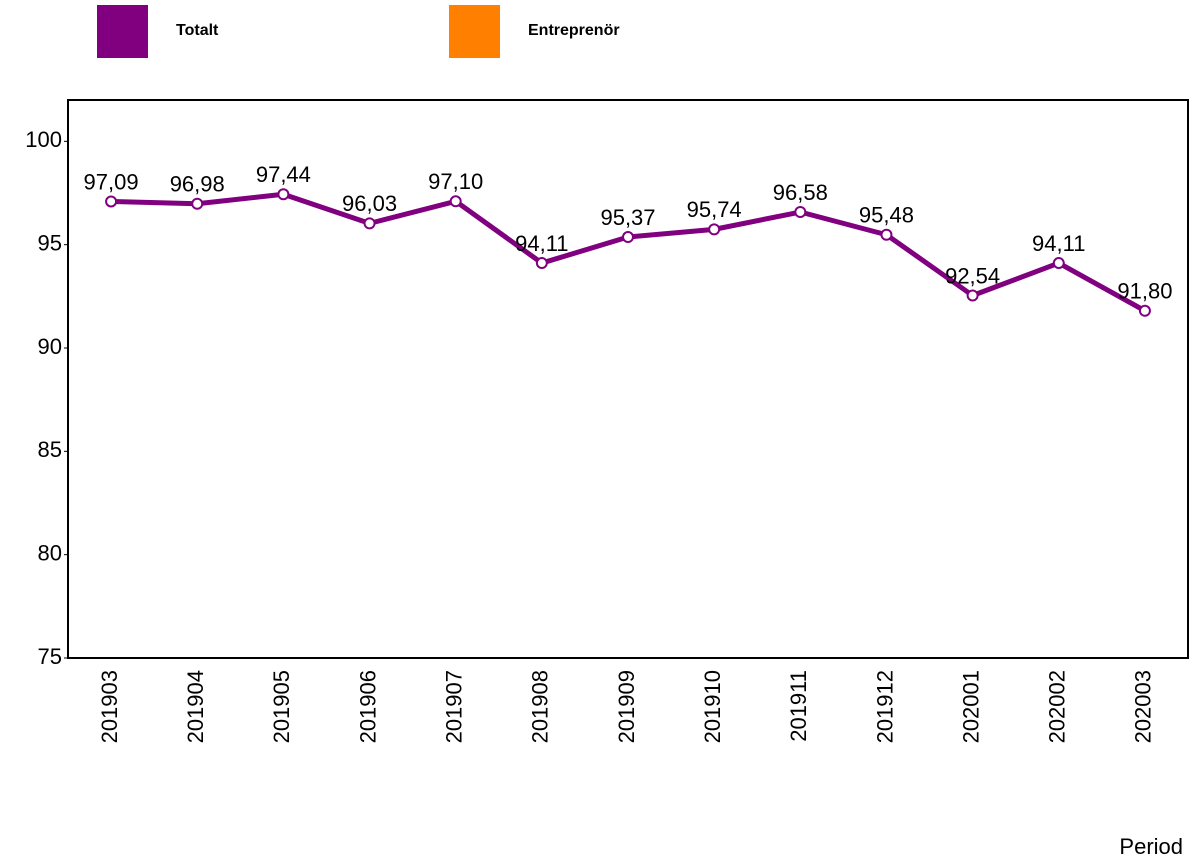 This screenshot has height=863, width=1196. Describe the element at coordinates (712, 706) in the screenshot. I see `x-tick-label: 201910` at that location.